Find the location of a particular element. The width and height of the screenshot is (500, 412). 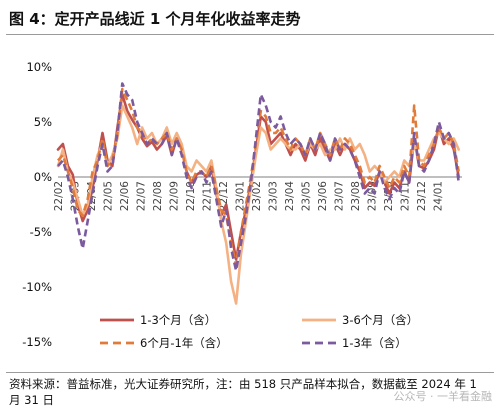

legend-label-4: 1-3年（含） is located at coordinates (374, 343).